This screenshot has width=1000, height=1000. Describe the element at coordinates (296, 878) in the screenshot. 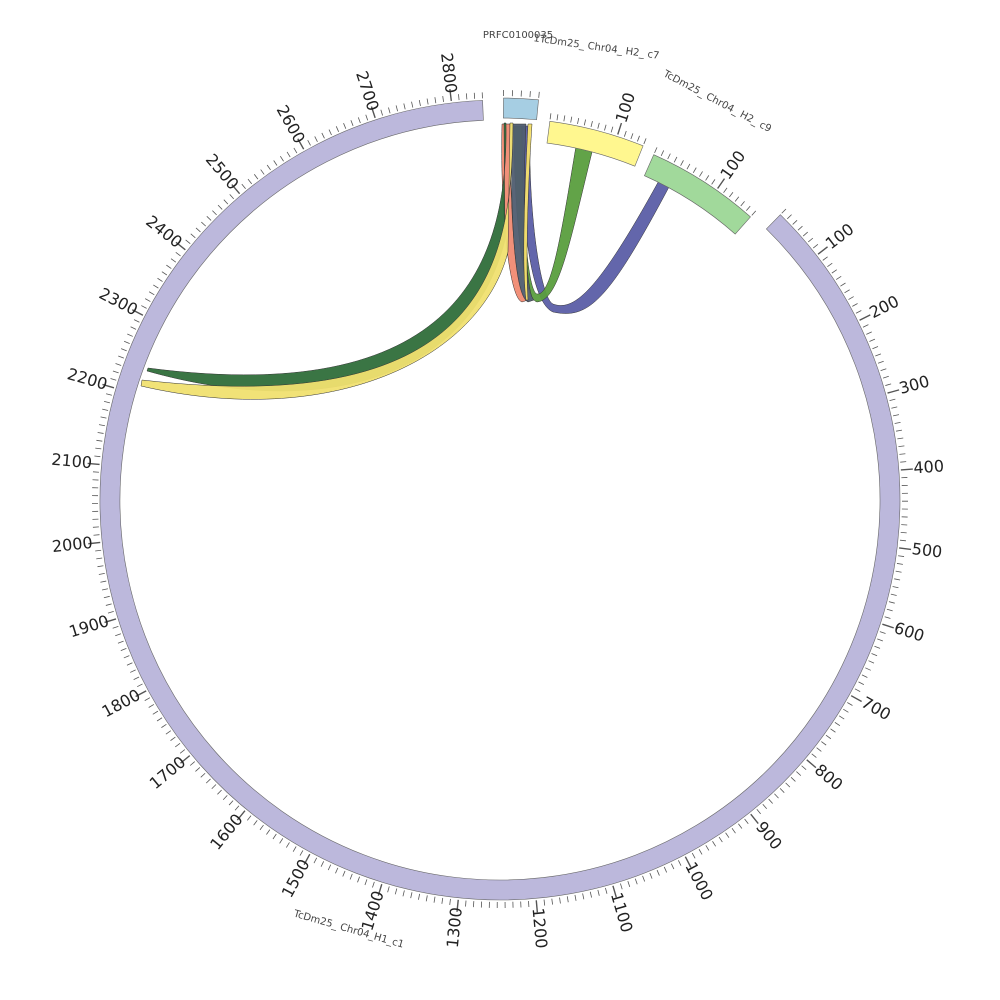

I see `tick-label: 1500` at that location.